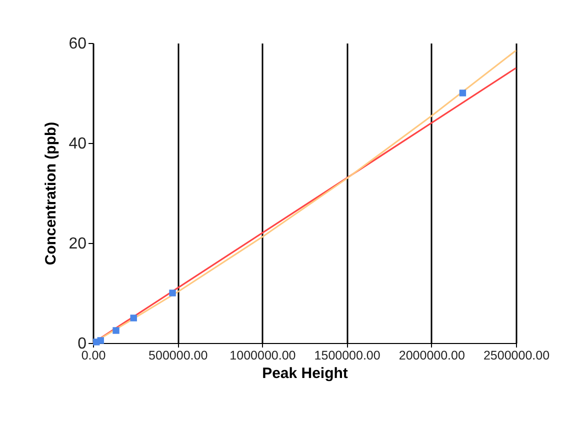 Image resolution: width=578 pixels, height=432 pixels. I want to click on x-tick-label: 500000.00, so click(178, 355).